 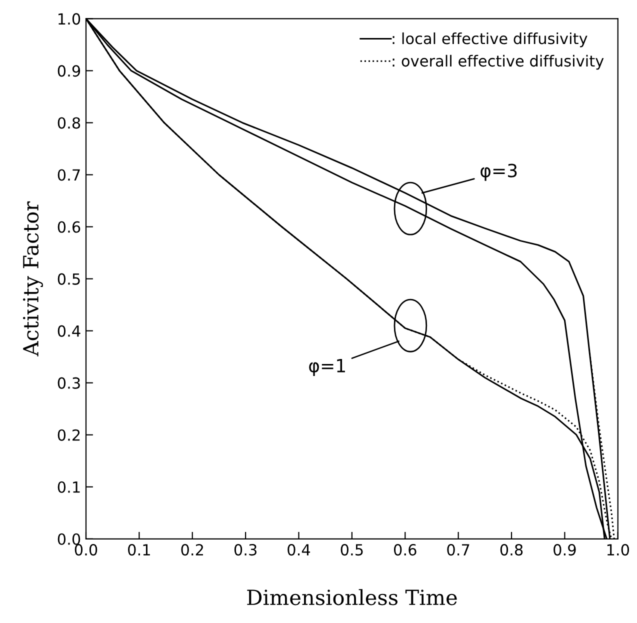 I want to click on x-axis-title: Dimensionless Time, so click(x=352, y=597).